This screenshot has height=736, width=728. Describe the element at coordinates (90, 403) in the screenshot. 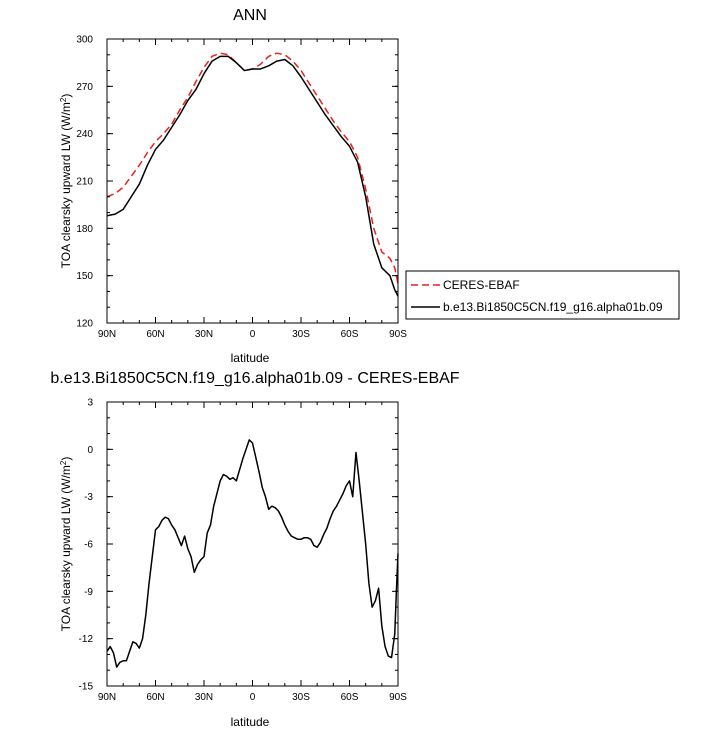

I see `y-tick-label: 3` at that location.